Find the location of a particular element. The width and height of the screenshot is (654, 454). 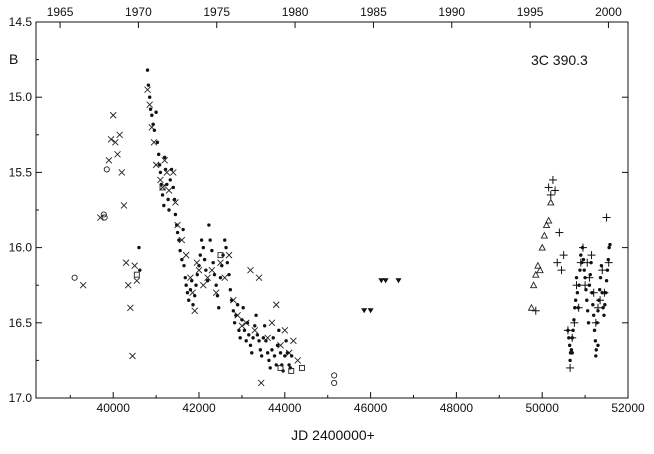

y-tick-label: 17.0 is located at coordinates (21, 398).